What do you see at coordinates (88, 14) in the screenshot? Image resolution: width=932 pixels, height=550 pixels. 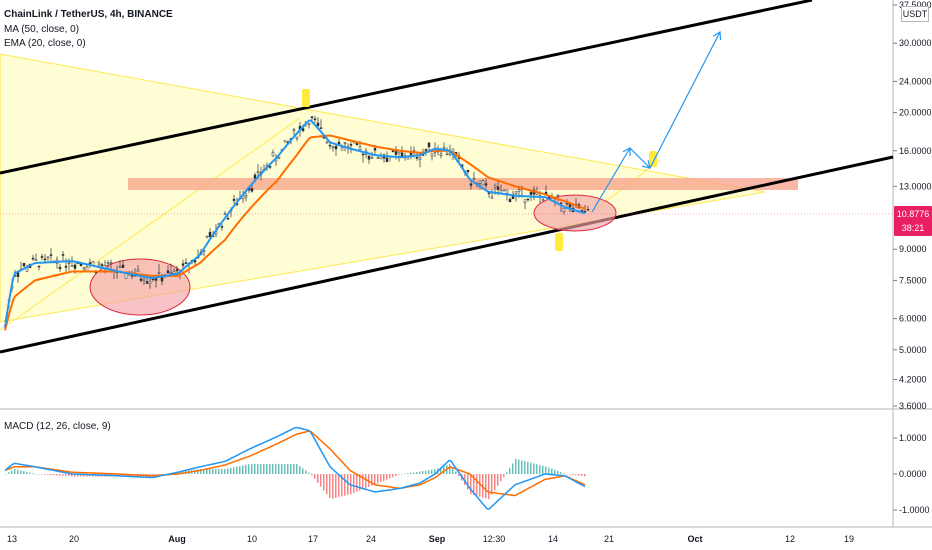 I see `symbol-title: ChainLink / TetherUS, 4h, BINANCE` at bounding box center [88, 14].